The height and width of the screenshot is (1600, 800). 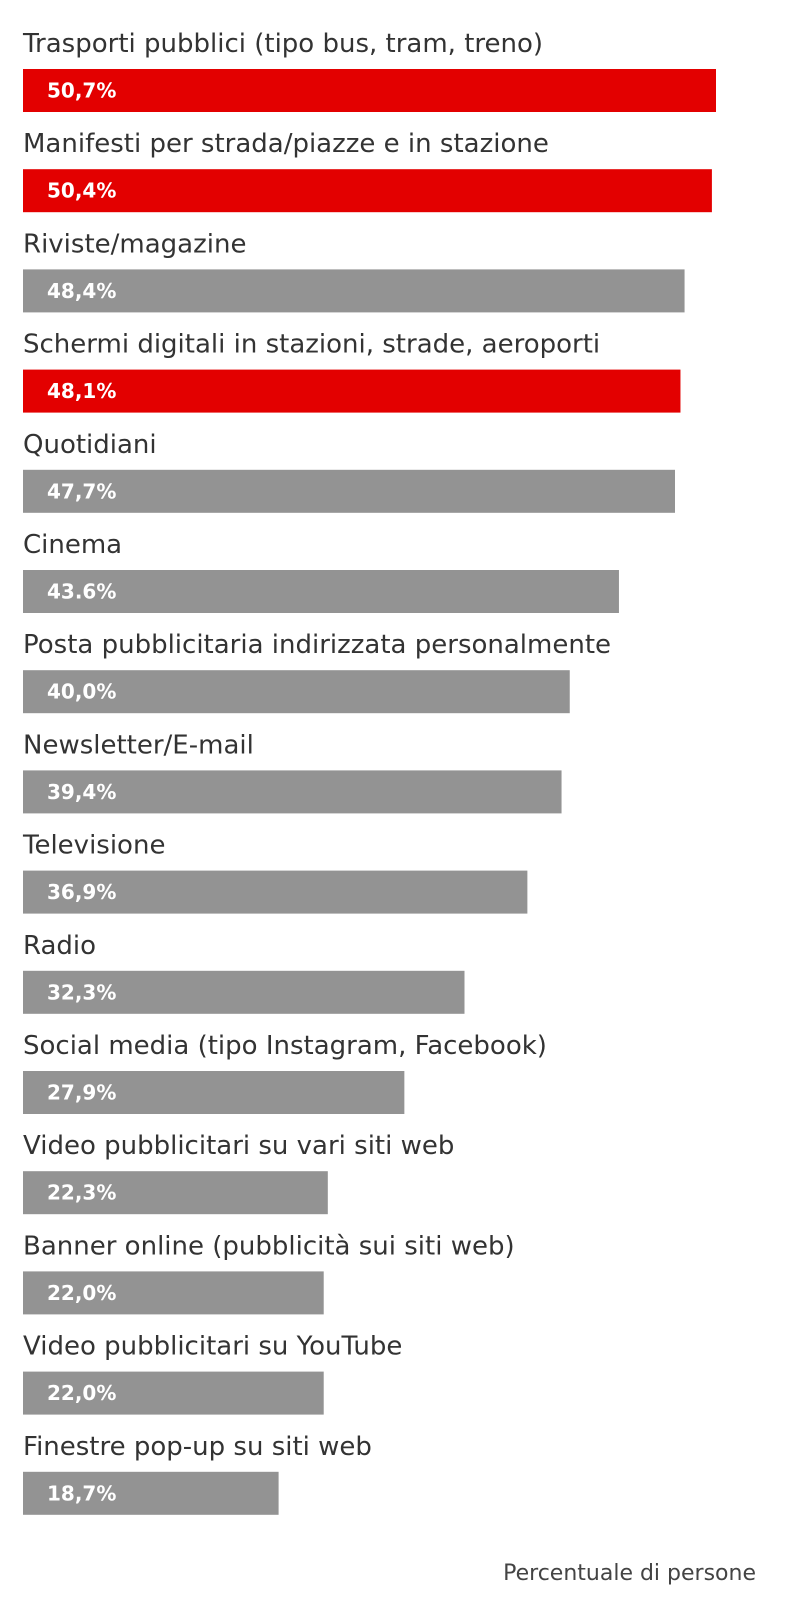 I want to click on value-label: 50,4%, so click(x=81, y=191).